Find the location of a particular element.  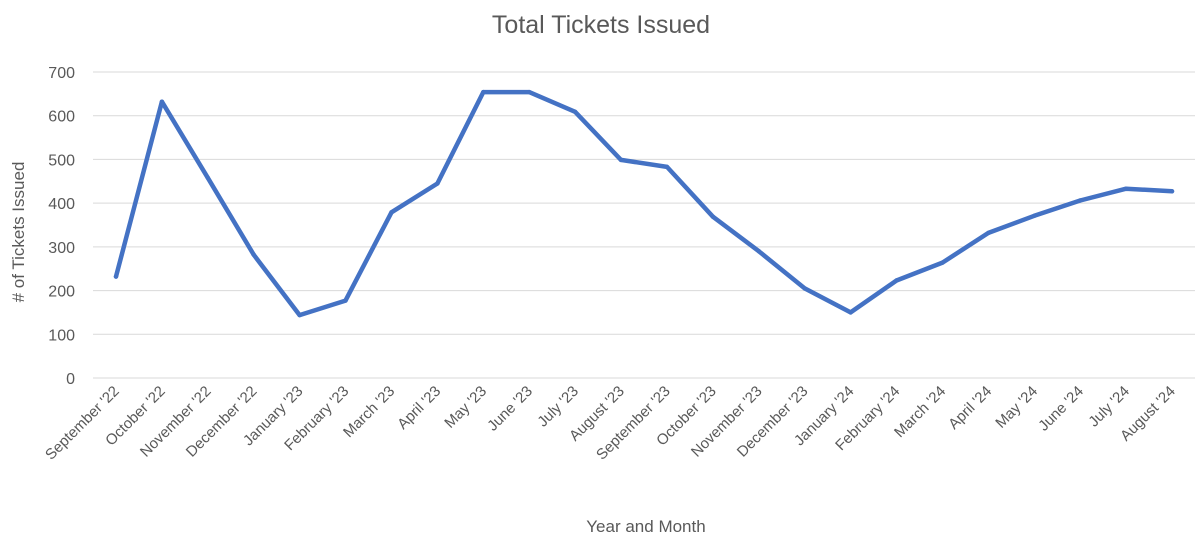

x-tick-label: June '24 is located at coordinates (1061, 409).